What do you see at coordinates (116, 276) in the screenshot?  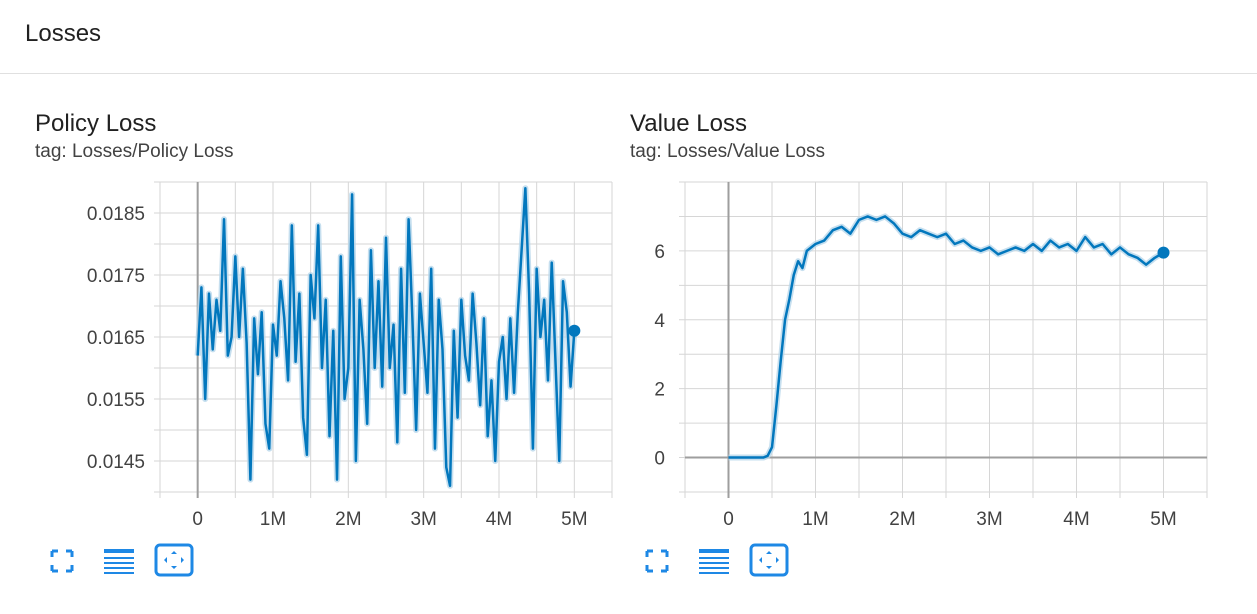 I see `y-tick-label: 0.0175` at bounding box center [116, 276].